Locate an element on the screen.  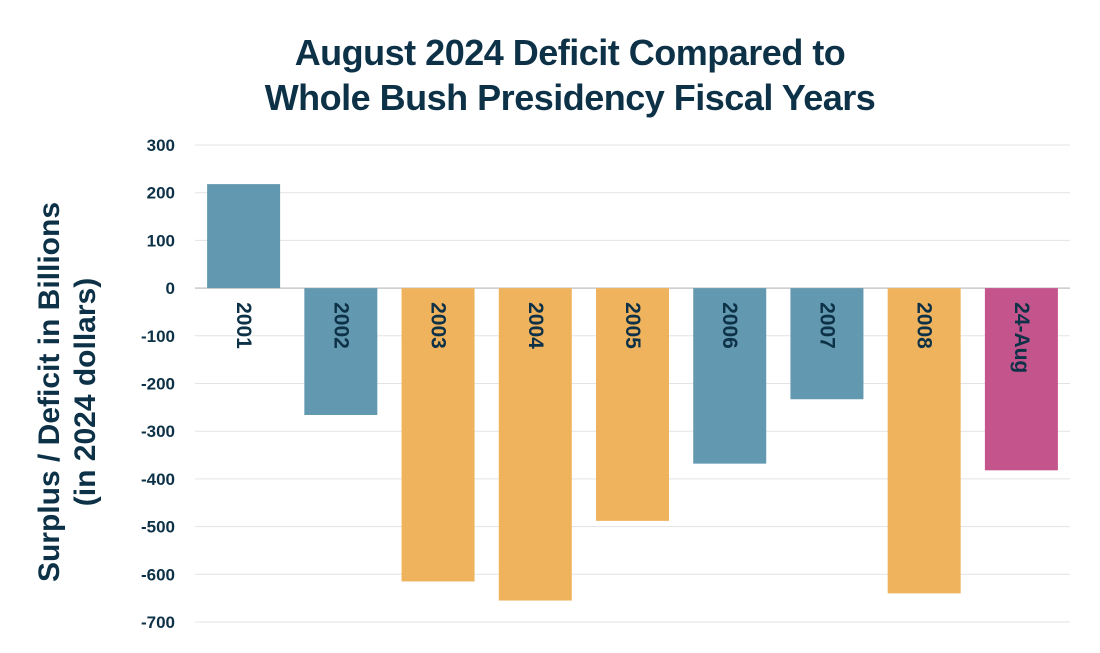
category-label-2003: 2003 is located at coordinates (438, 325).